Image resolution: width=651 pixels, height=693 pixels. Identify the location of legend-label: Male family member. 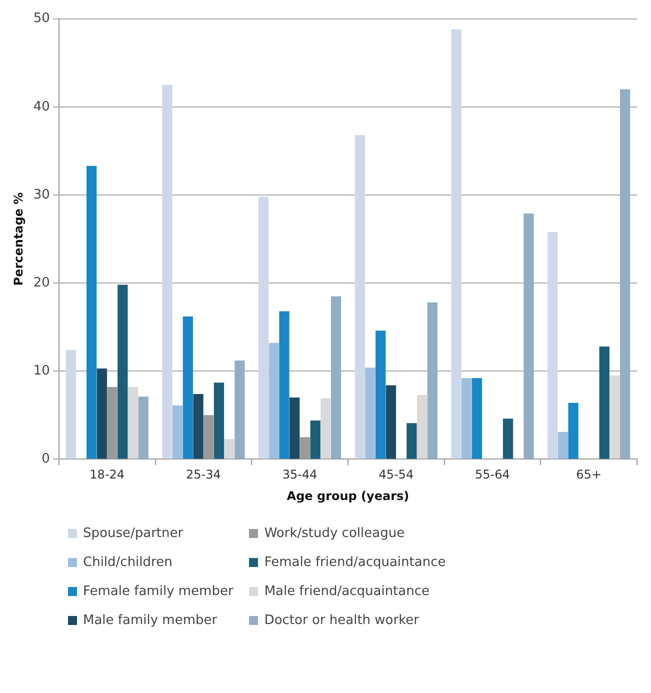
(150, 620).